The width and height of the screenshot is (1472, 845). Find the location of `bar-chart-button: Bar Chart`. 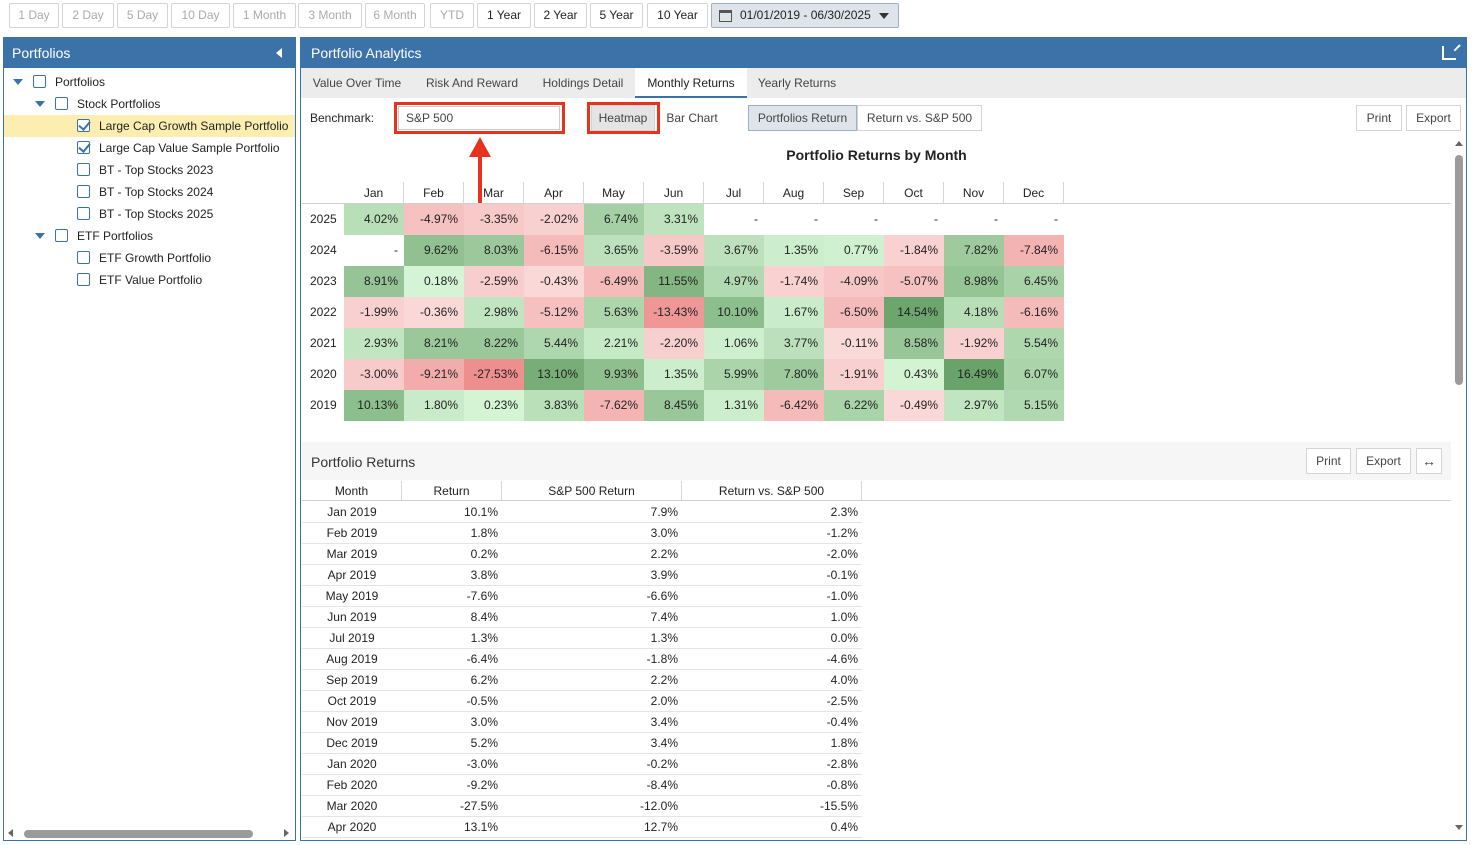

bar-chart-button: Bar Chart is located at coordinates (692, 118).